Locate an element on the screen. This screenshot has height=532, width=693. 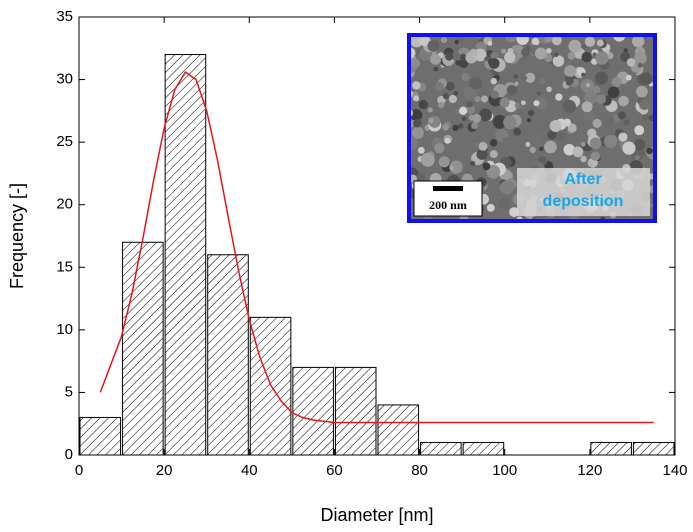
y-tick-label: 10 is located at coordinates (64, 329).